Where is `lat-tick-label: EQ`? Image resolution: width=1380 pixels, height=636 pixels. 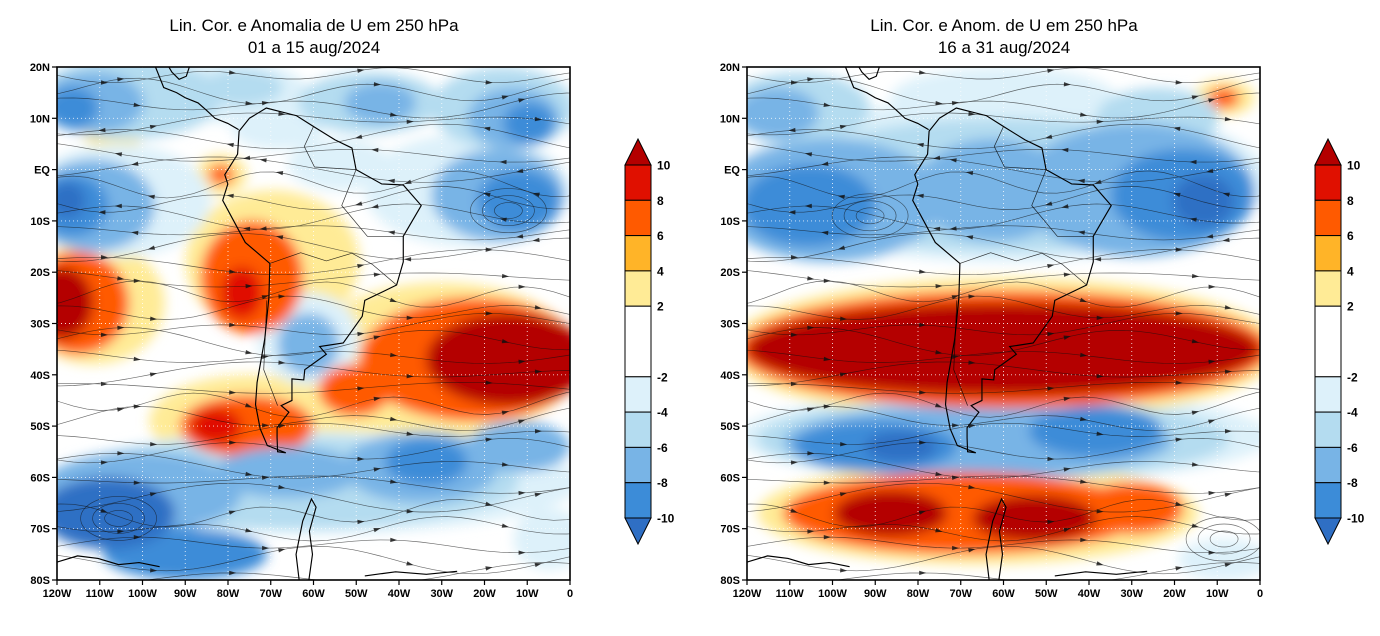
lat-tick-label: EQ is located at coordinates (732, 171).